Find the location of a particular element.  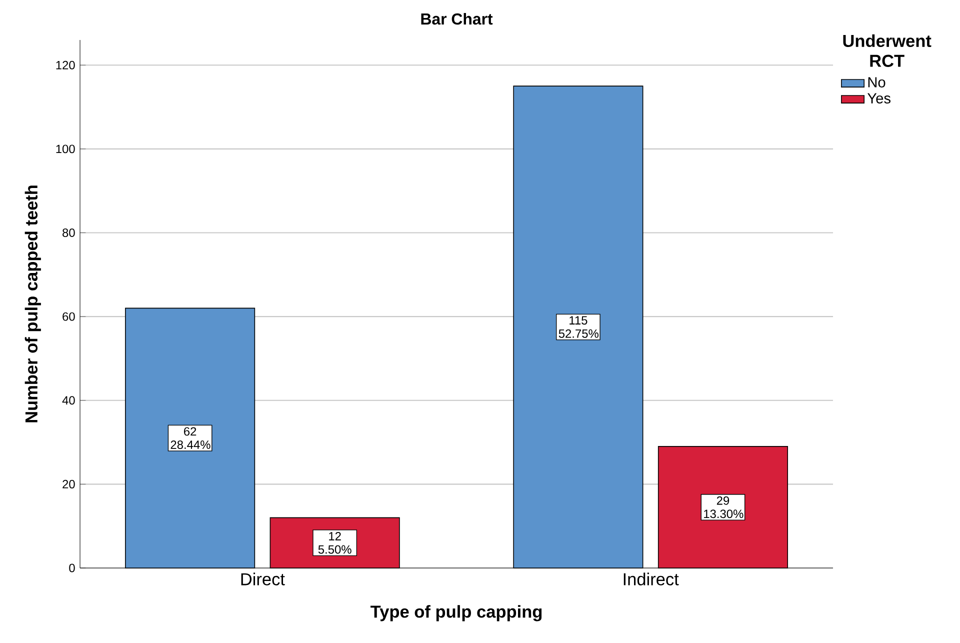

y-tick-label: 20 is located at coordinates (68, 484).